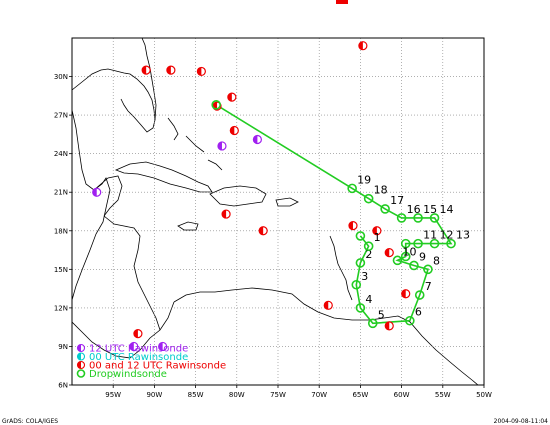  I want to click on dropwindsonde-label: 11, so click(430, 235).